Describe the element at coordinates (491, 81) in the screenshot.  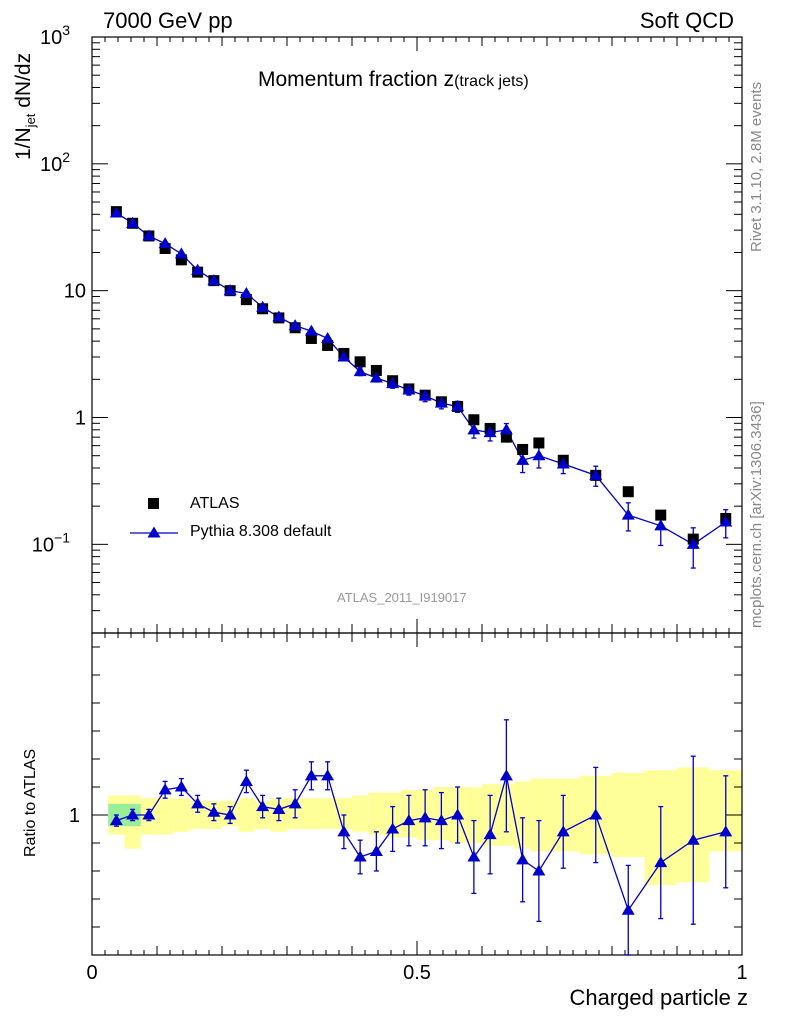
I see `plot-title-sub: (track jets)` at that location.